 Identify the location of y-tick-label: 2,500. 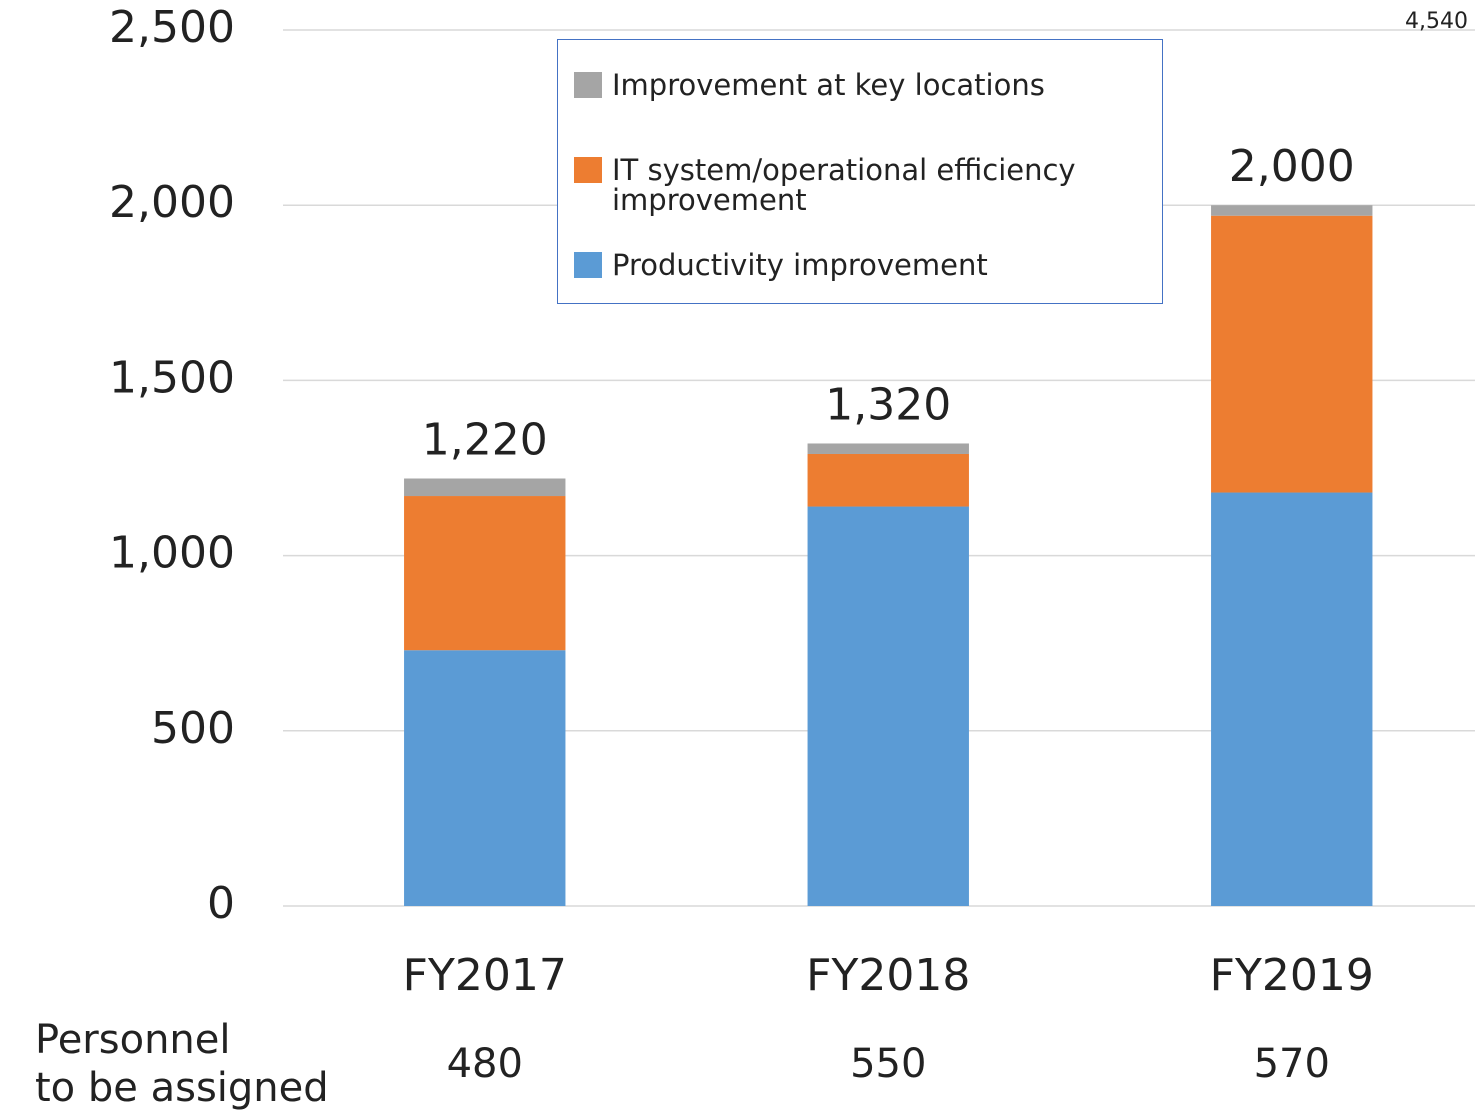
(172, 27).